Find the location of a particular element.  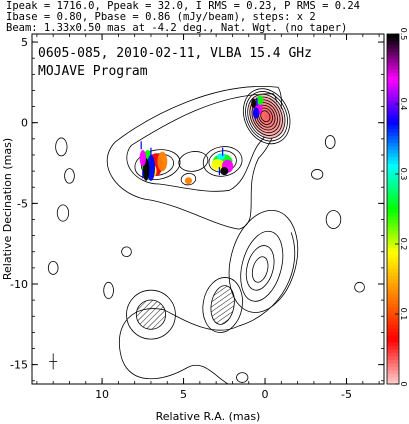

x-tick-label: 5 is located at coordinates (183, 394).